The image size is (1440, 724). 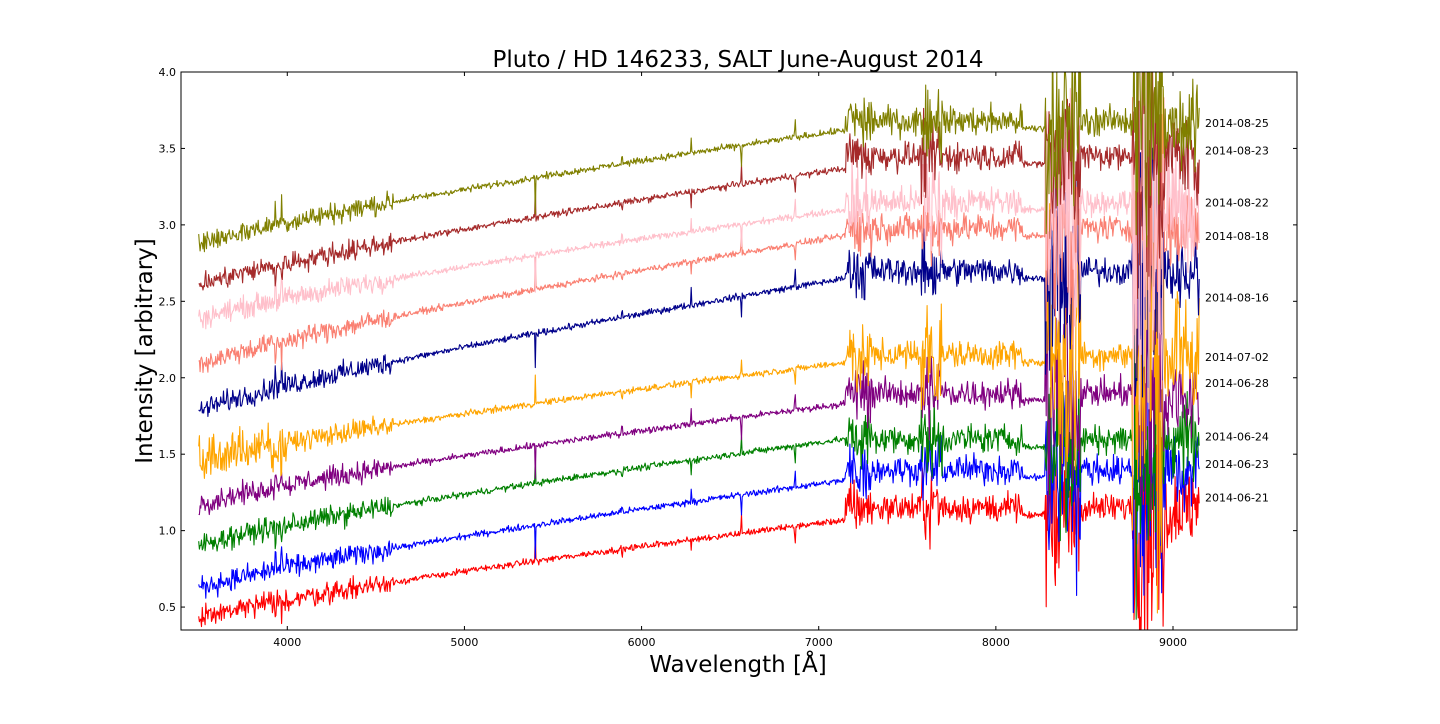 I want to click on series-label: 2014-08-22, so click(x=1237, y=203).